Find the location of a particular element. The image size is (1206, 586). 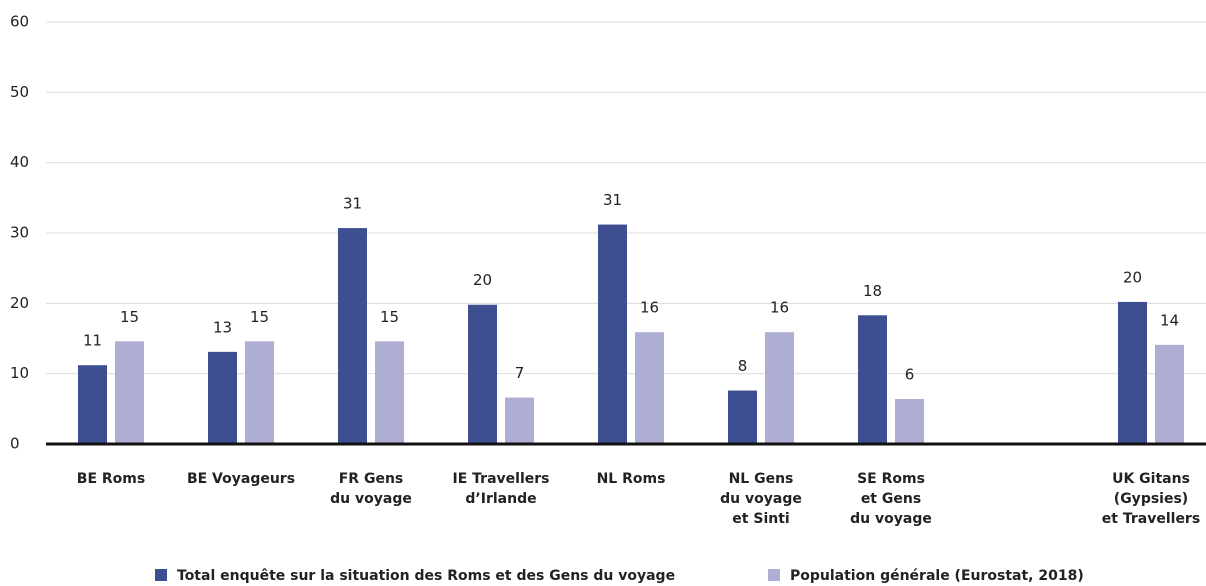

x-tick-label: BE Roms is located at coordinates (111, 479).